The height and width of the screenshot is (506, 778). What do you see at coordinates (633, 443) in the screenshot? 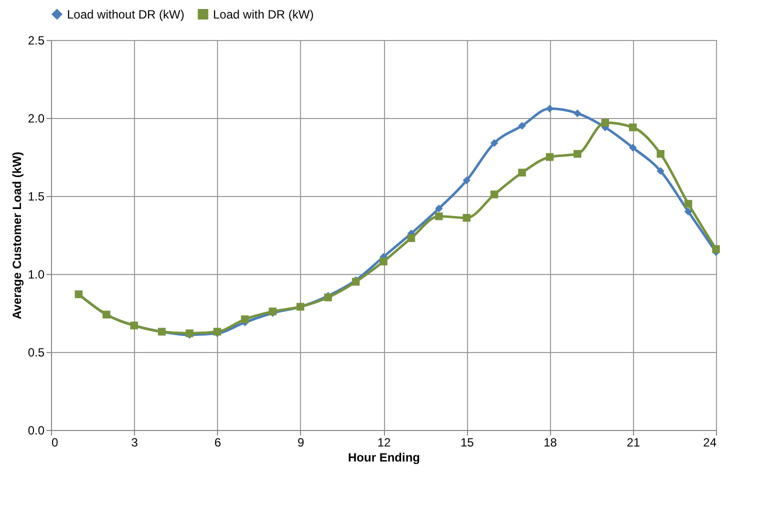
I see `x-tick-label: 21` at bounding box center [633, 443].